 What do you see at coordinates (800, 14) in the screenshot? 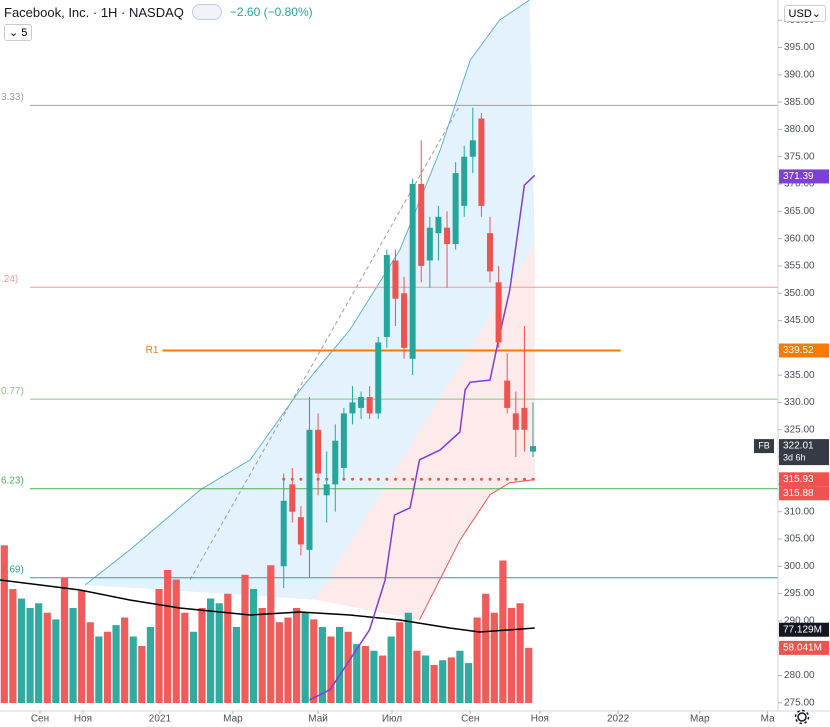
I see `currency: USD` at bounding box center [800, 14].